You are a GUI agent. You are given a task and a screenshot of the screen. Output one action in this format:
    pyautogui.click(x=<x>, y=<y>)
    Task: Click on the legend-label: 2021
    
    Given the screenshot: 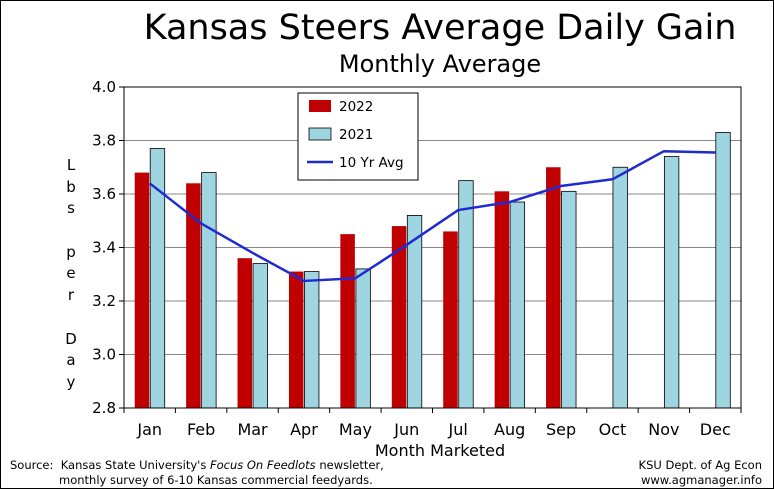 What is the action you would take?
    pyautogui.click(x=356, y=135)
    